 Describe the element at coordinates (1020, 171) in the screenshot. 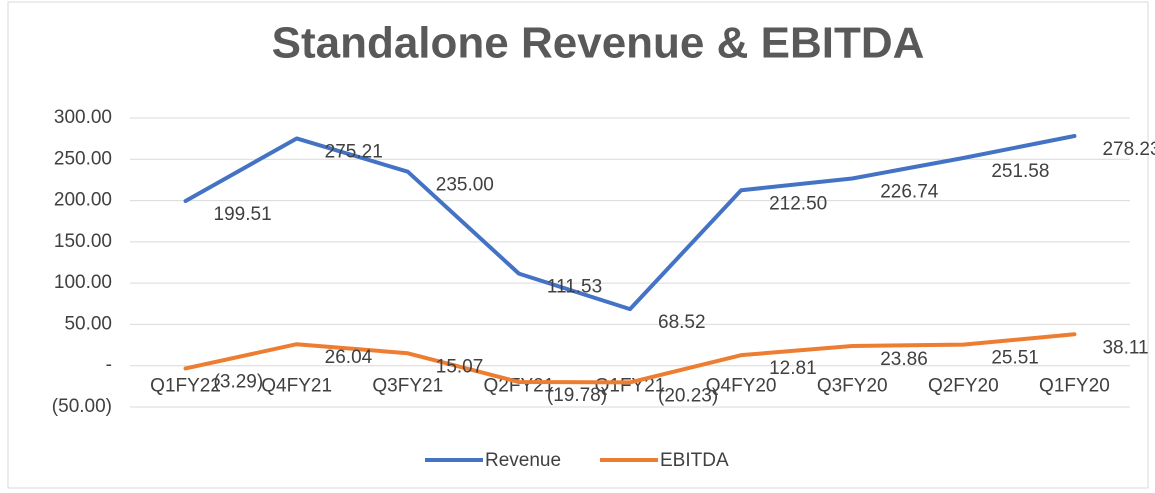

I see `data-label: 251.58` at that location.